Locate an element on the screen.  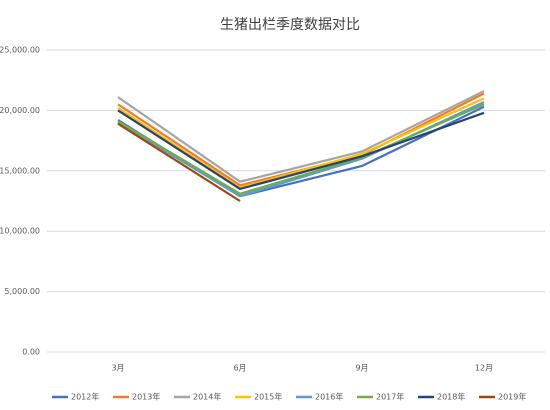
legend-label: 2014年 is located at coordinates (207, 397).